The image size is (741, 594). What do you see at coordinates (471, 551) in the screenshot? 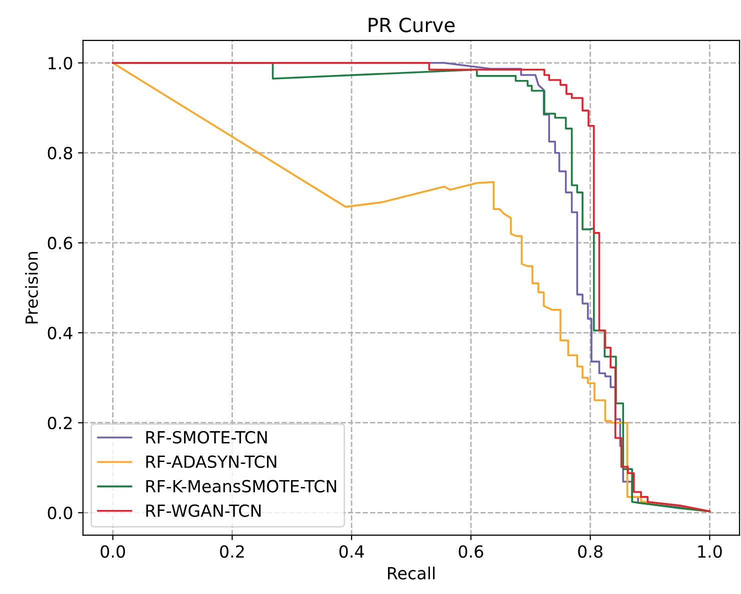
I see `x-tick-label: 0.6` at bounding box center [471, 551].